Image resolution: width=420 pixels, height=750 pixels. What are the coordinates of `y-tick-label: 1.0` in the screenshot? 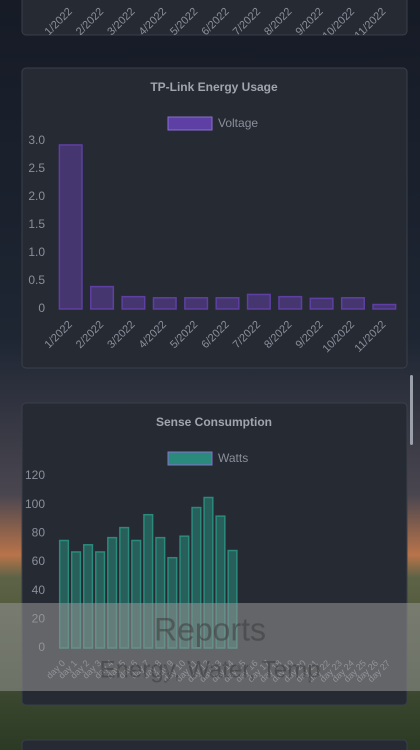 It's located at (36, 252).